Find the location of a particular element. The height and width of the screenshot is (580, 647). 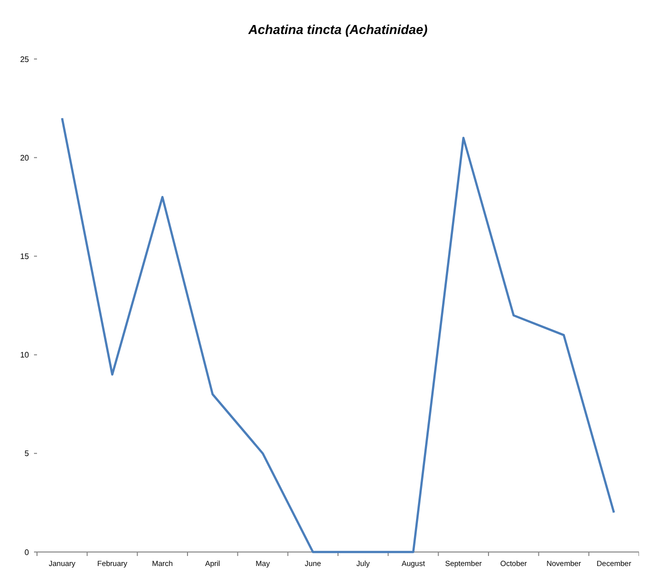

y-tick-label: 20 is located at coordinates (25, 157).